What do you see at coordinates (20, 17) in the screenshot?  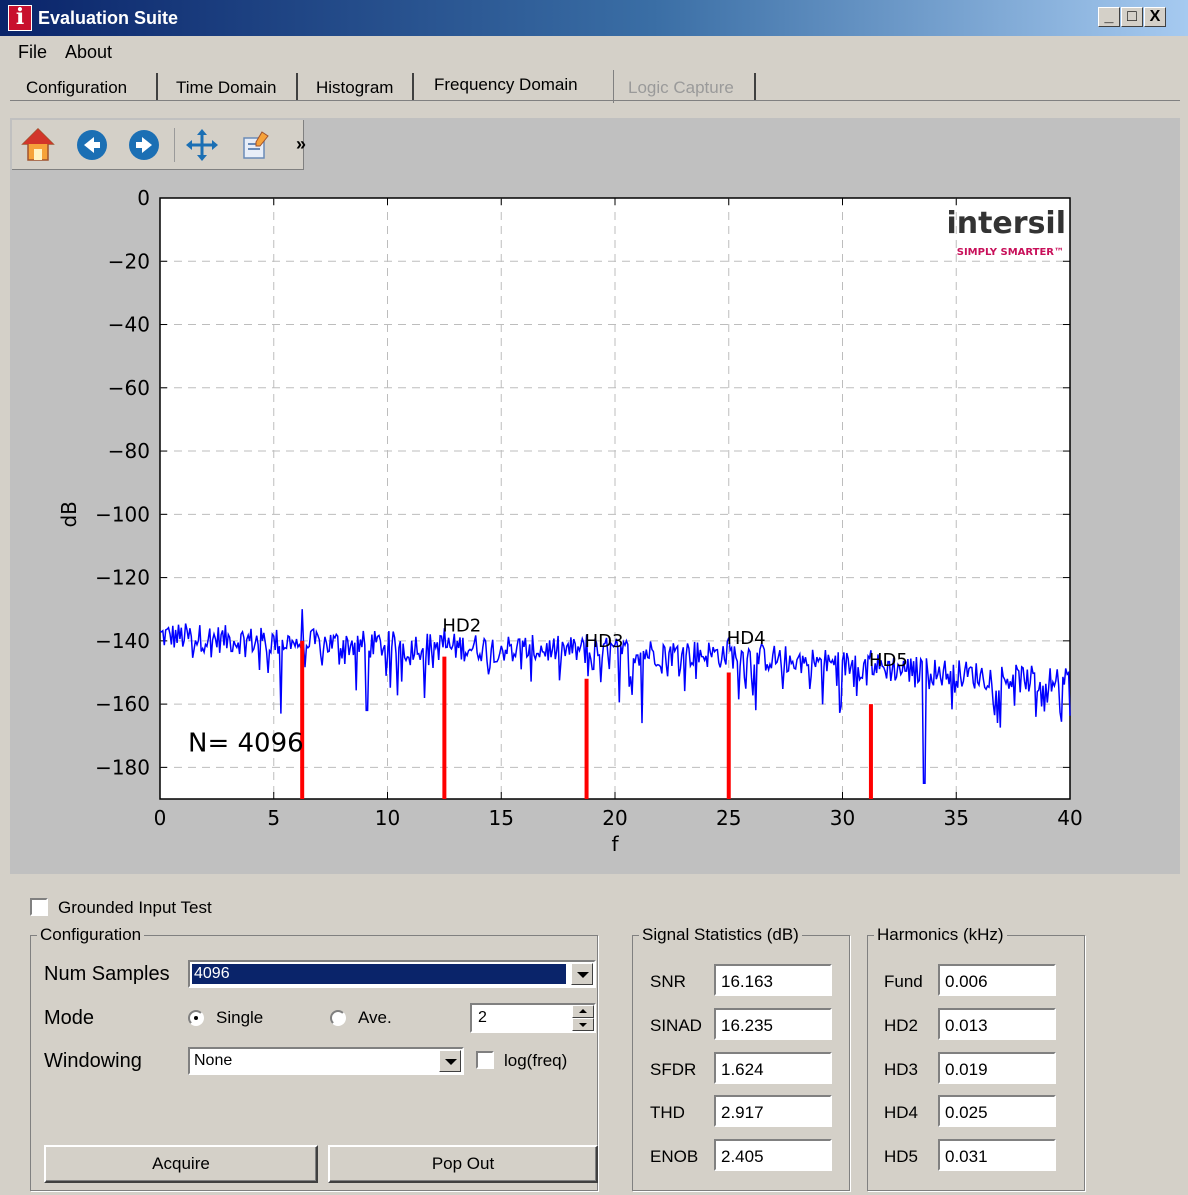 I see `app-icon` at bounding box center [20, 17].